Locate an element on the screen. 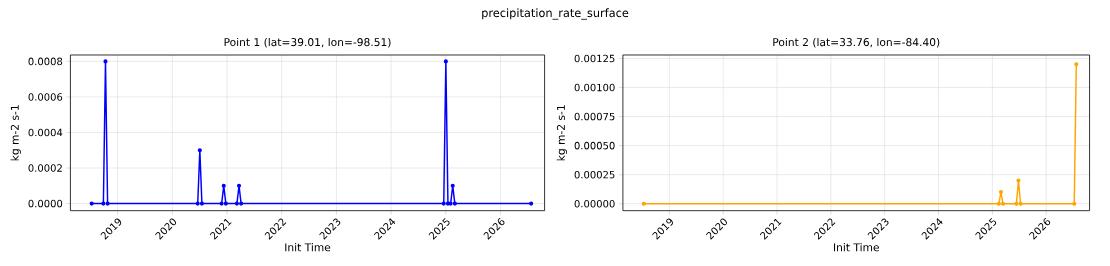  y-tick-label: 0.00125 is located at coordinates (594, 58).